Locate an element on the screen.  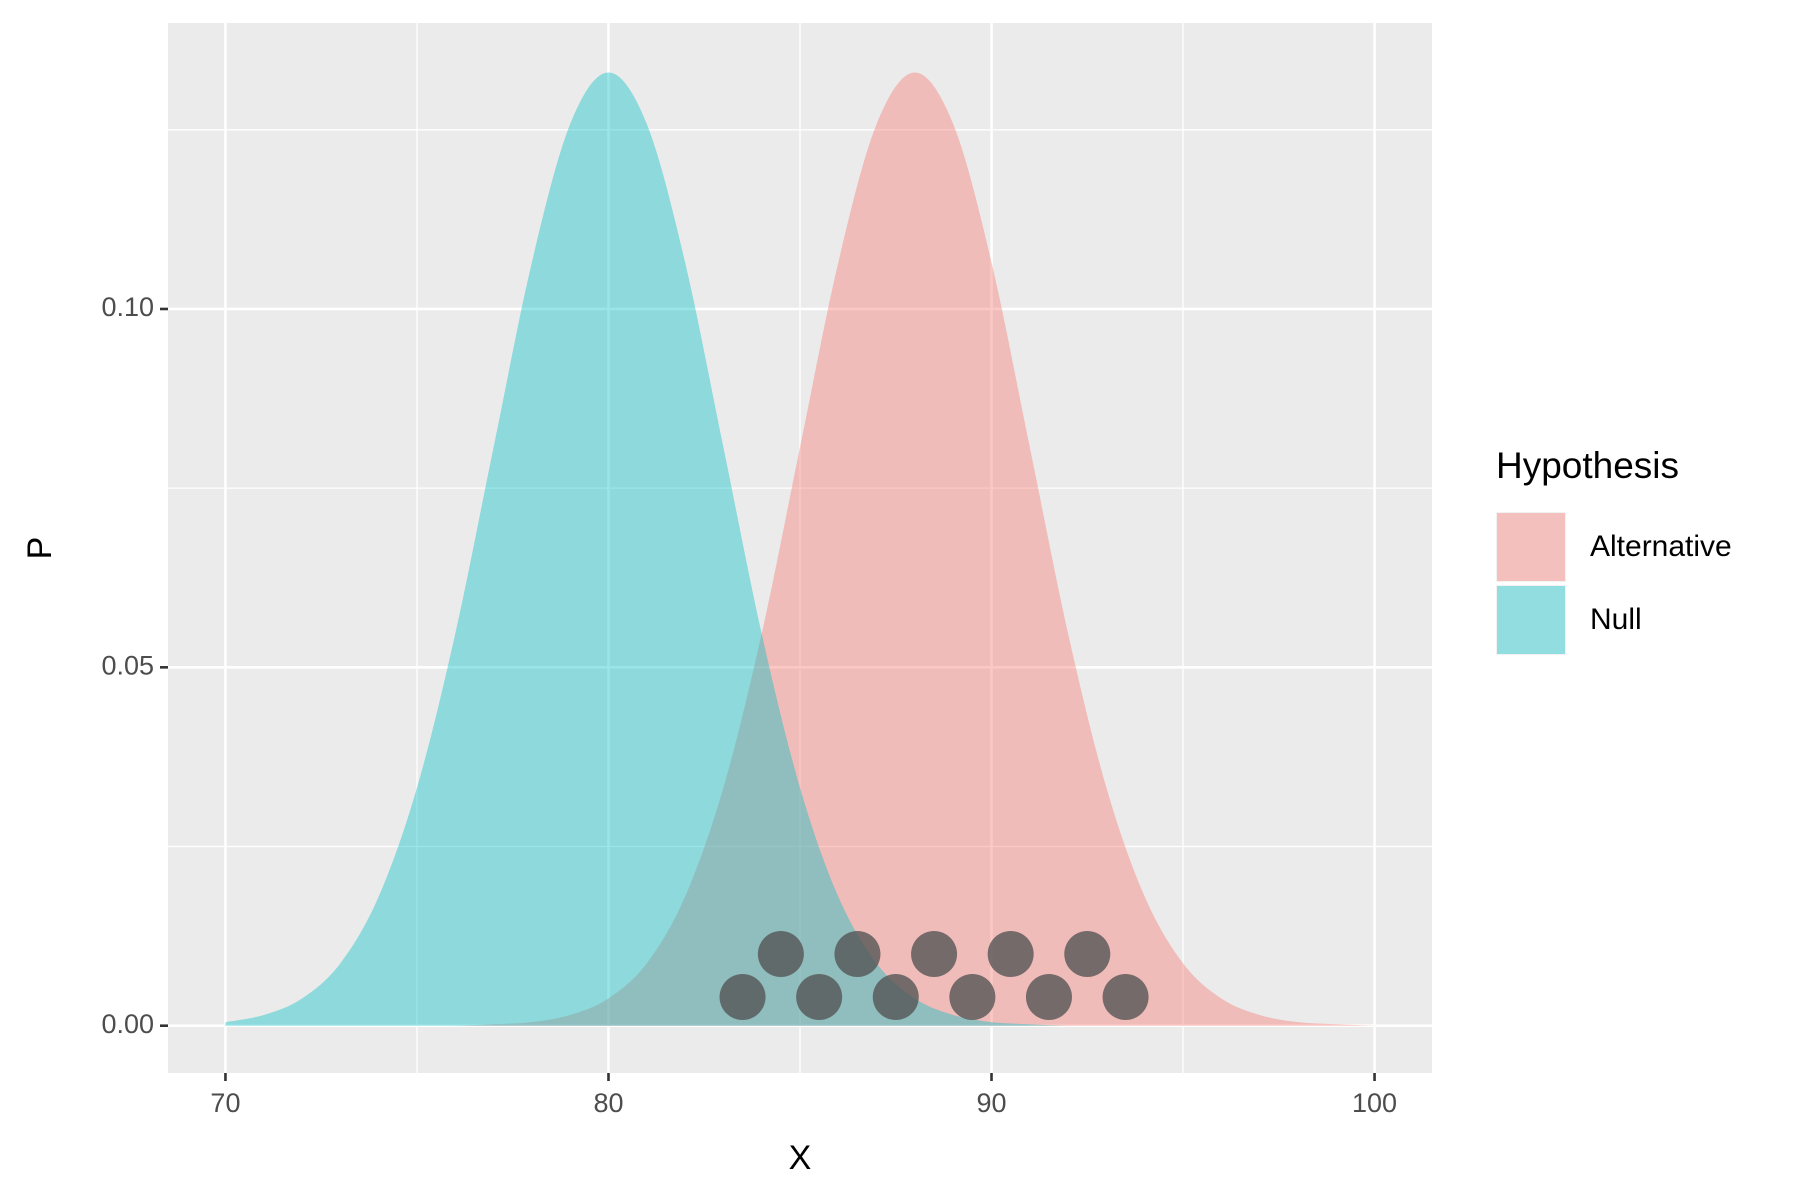
legend: Hypothesis Alternative Null is located at coordinates (1614, 550).